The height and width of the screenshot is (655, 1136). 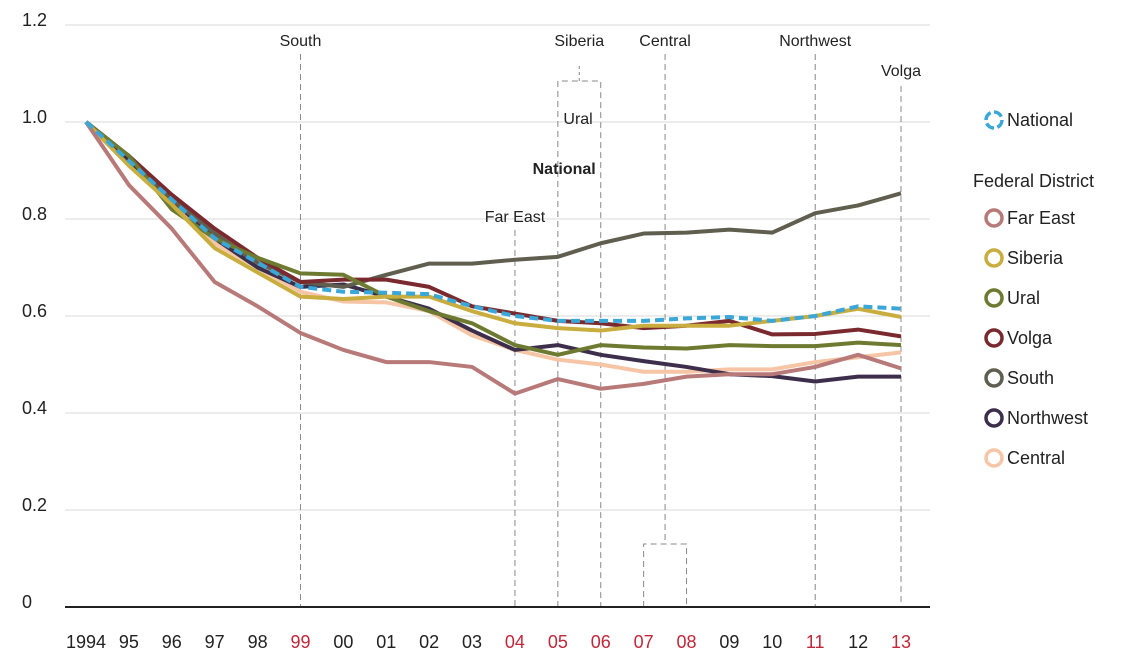 What do you see at coordinates (34, 311) in the screenshot?
I see `y-tick-label: 0.6` at bounding box center [34, 311].